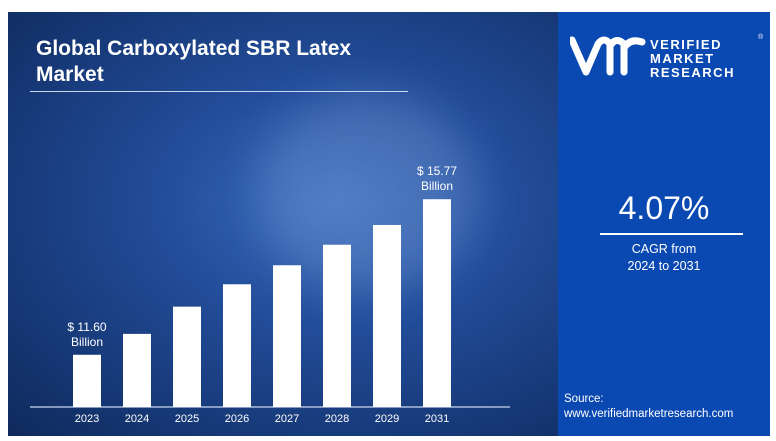 This screenshot has width=776, height=441. Describe the element at coordinates (70, 74) in the screenshot. I see `title-line-2: Market` at that location.